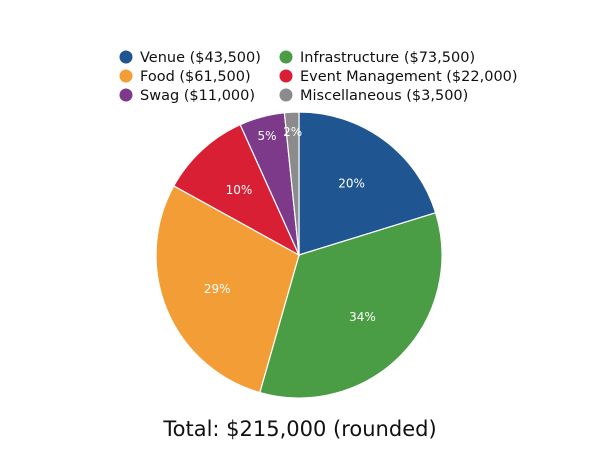 The width and height of the screenshot is (600, 450). I want to click on pie-label-event-management: 10%, so click(239, 190).